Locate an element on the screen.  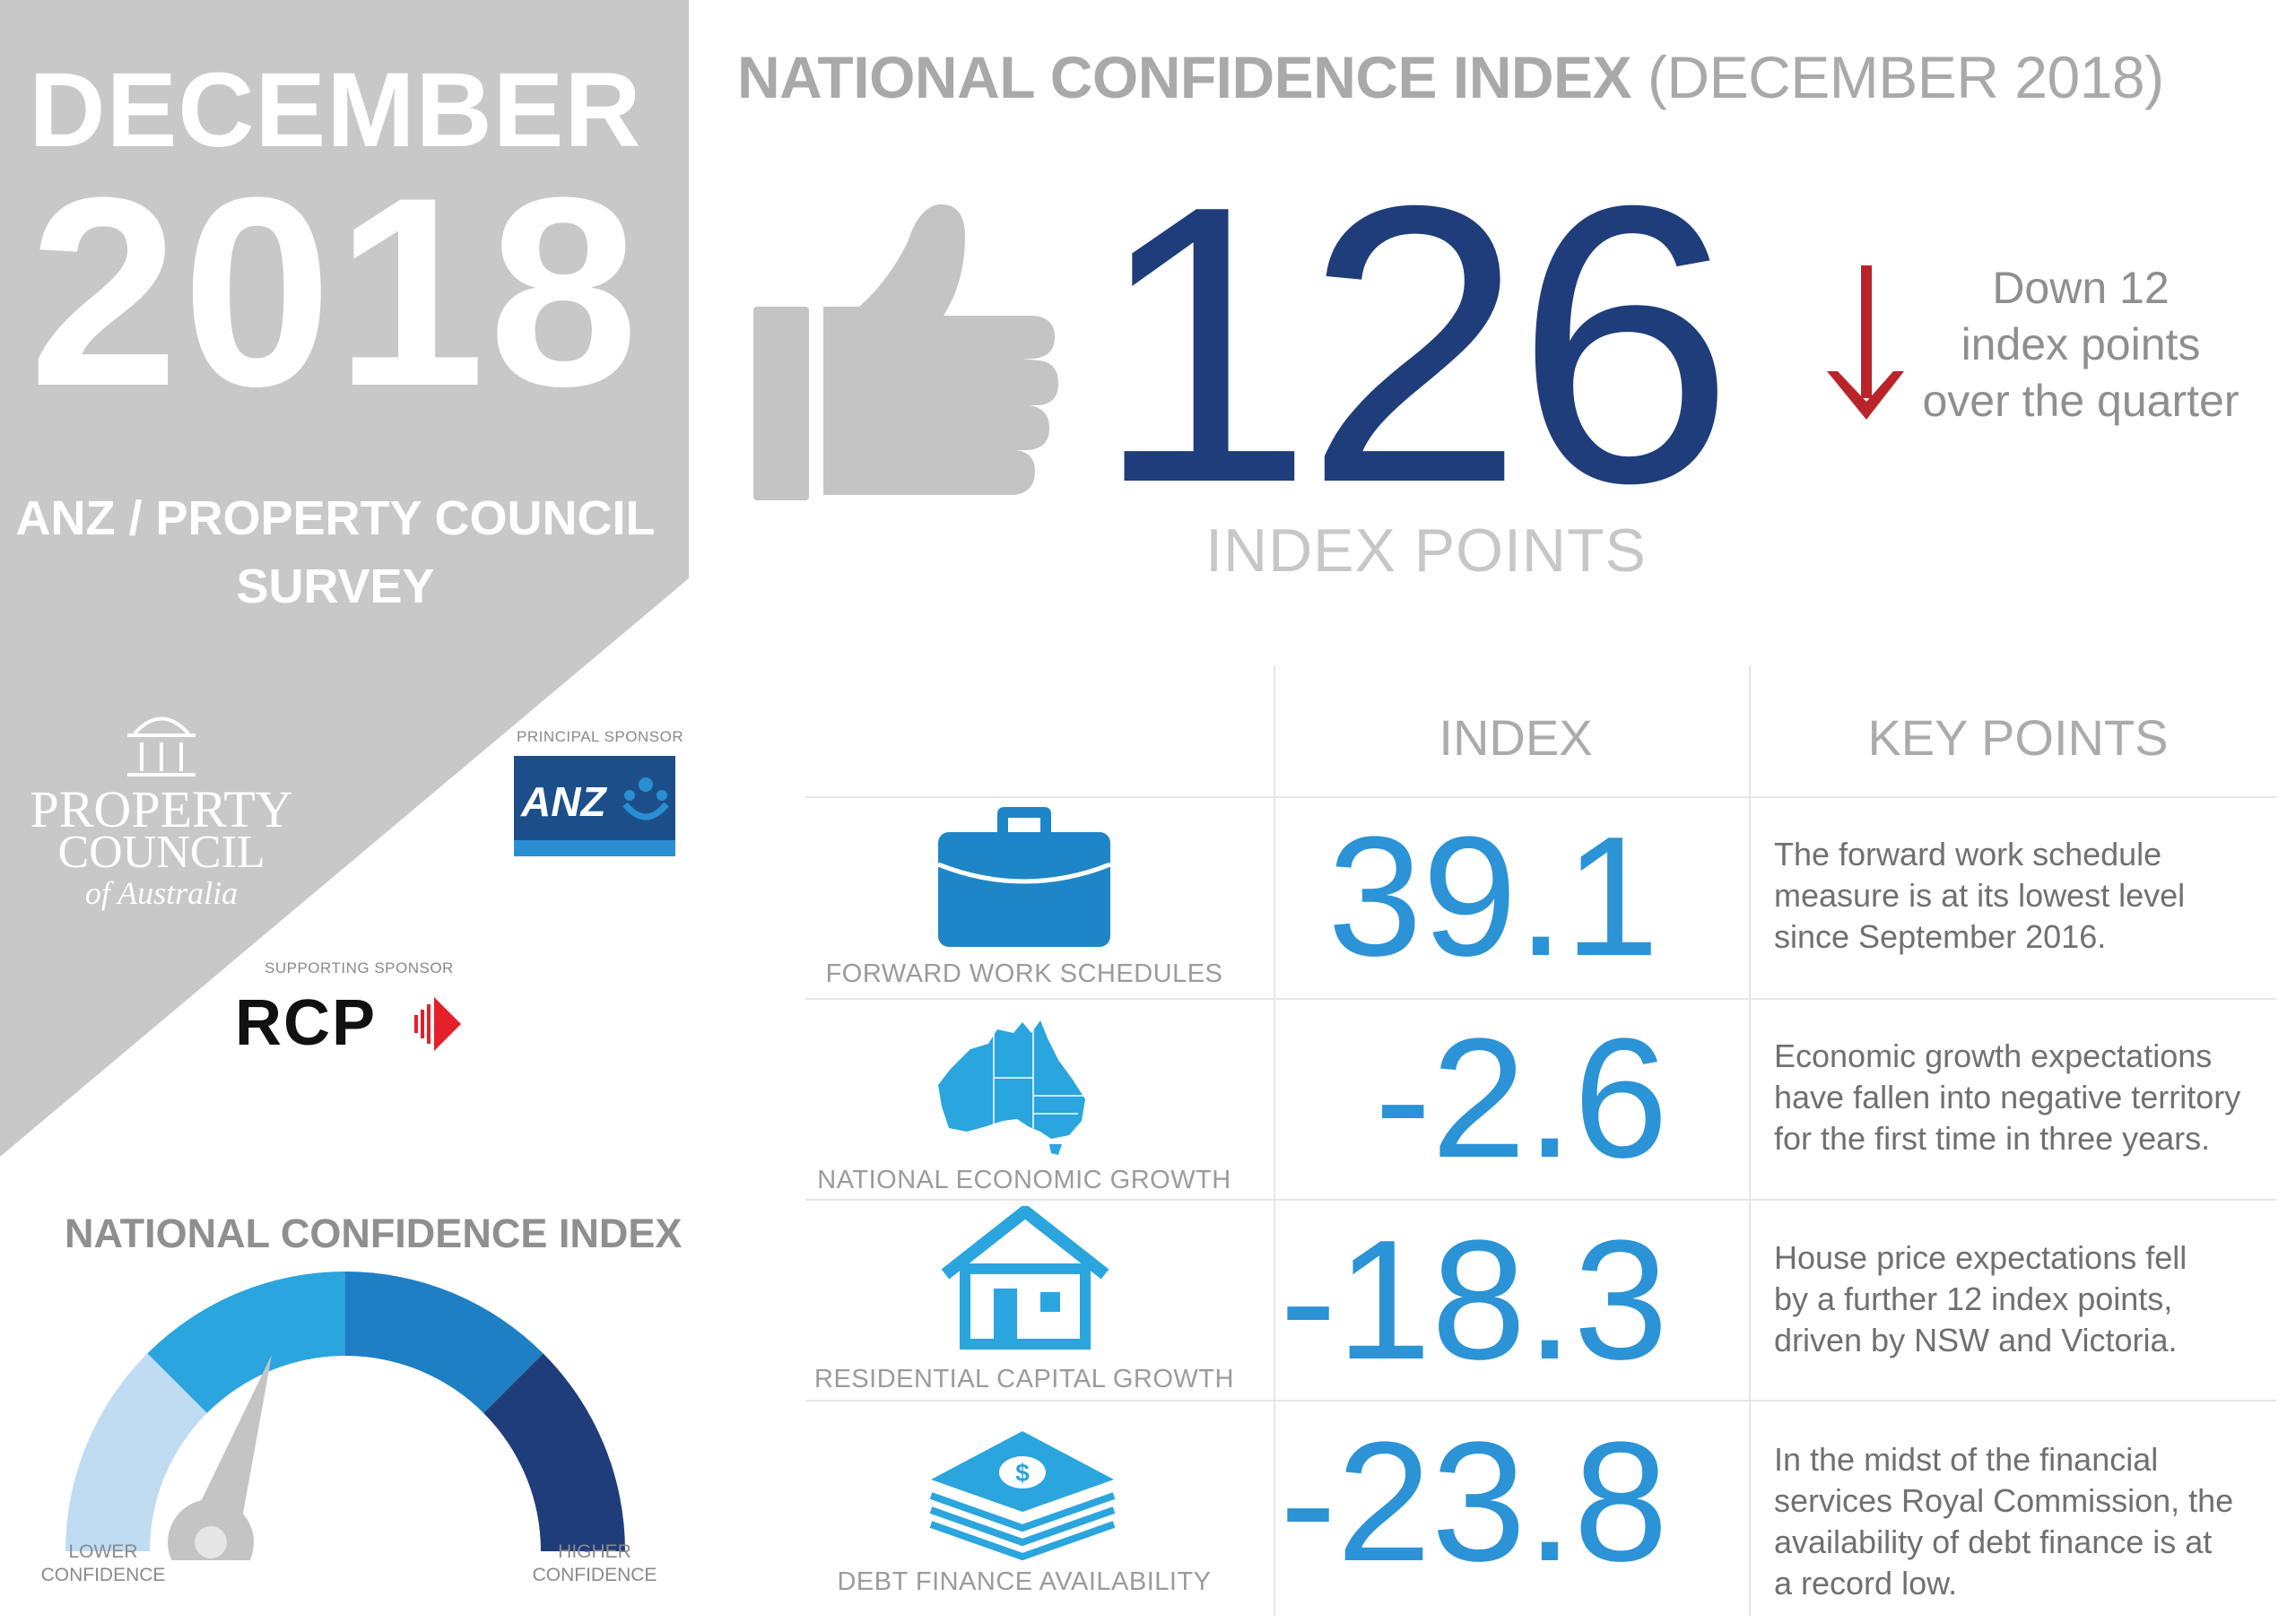
row-note-line: In the midst of the financial is located at coordinates (1966, 1459).